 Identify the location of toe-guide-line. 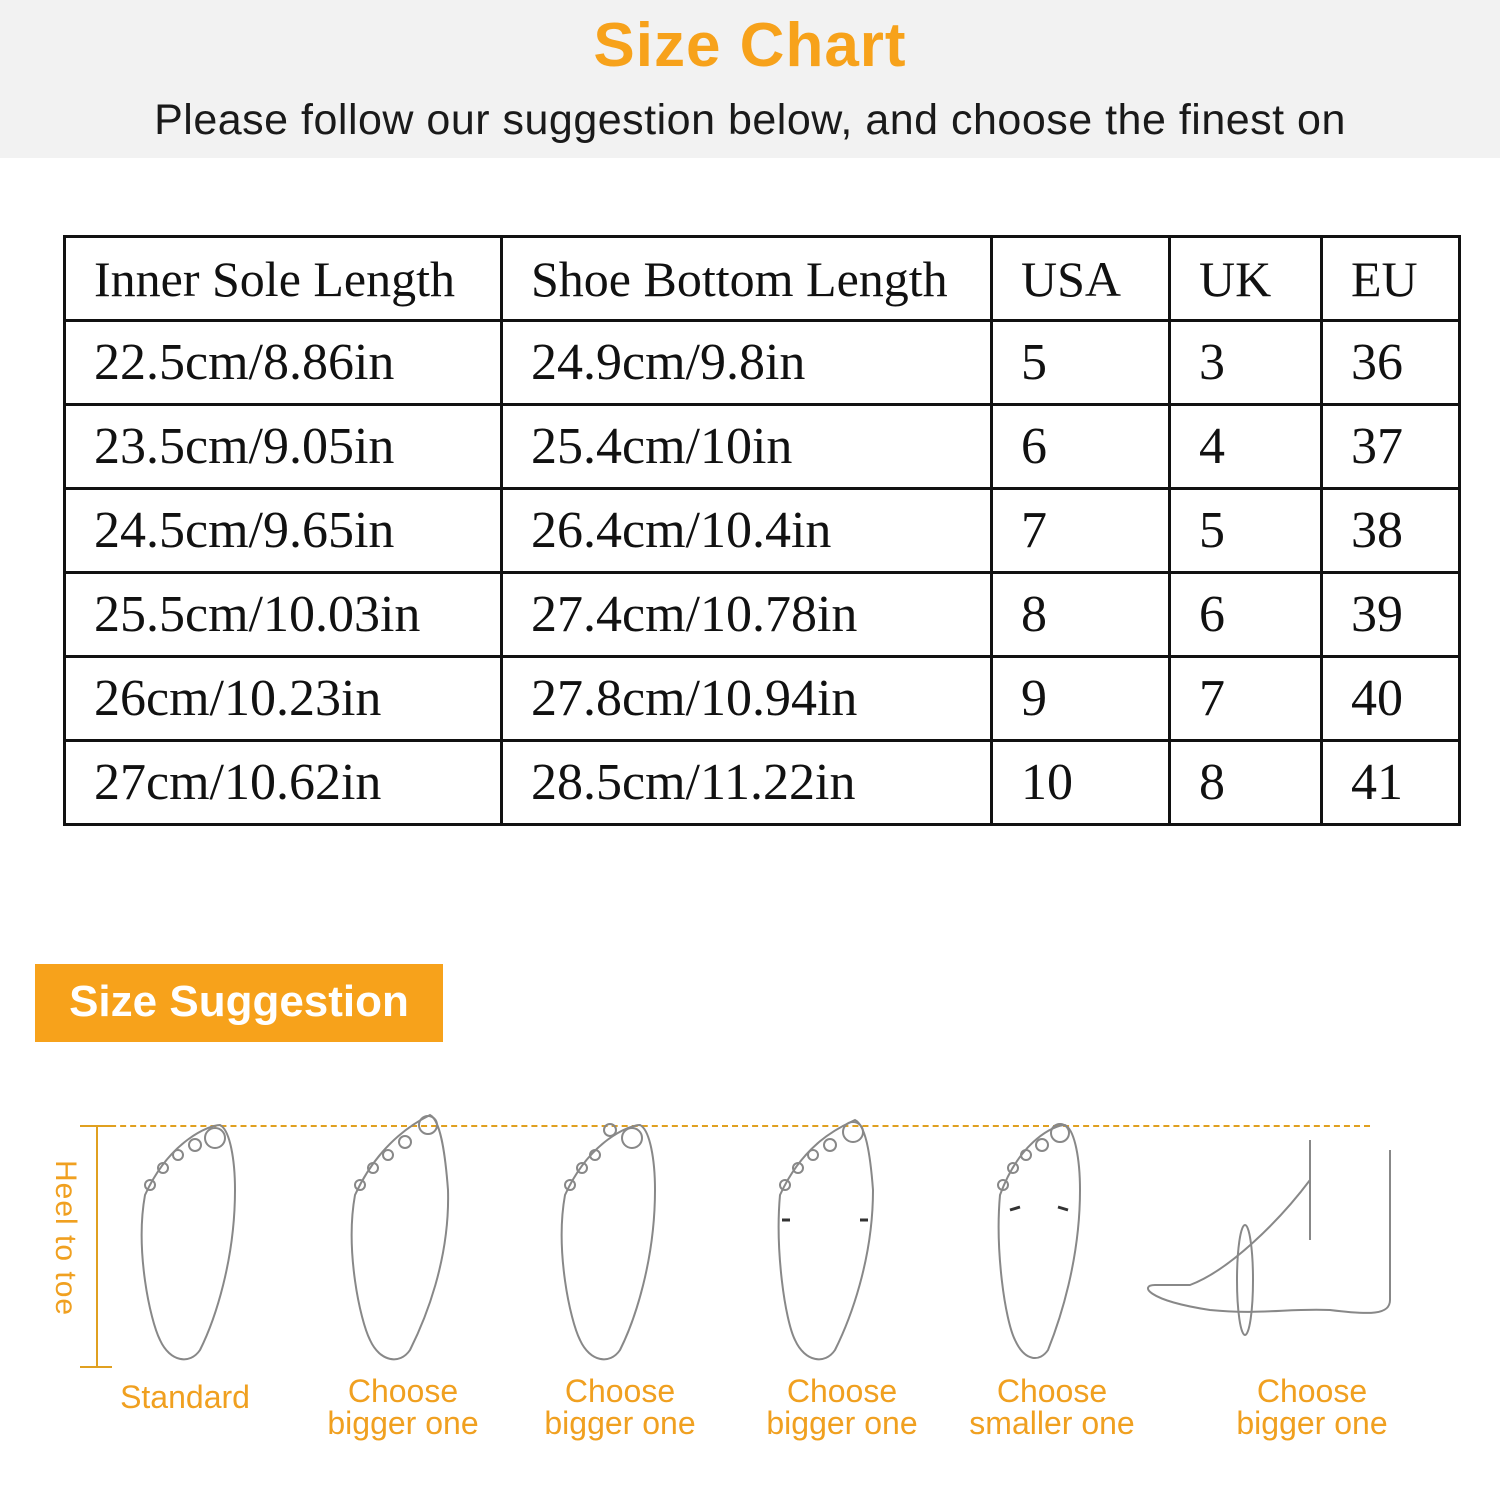
(725, 1126).